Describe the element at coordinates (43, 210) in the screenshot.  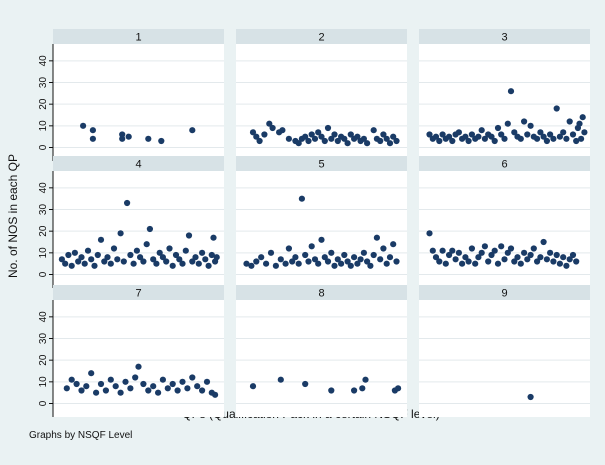
I see `y-tick-label: 30` at that location.